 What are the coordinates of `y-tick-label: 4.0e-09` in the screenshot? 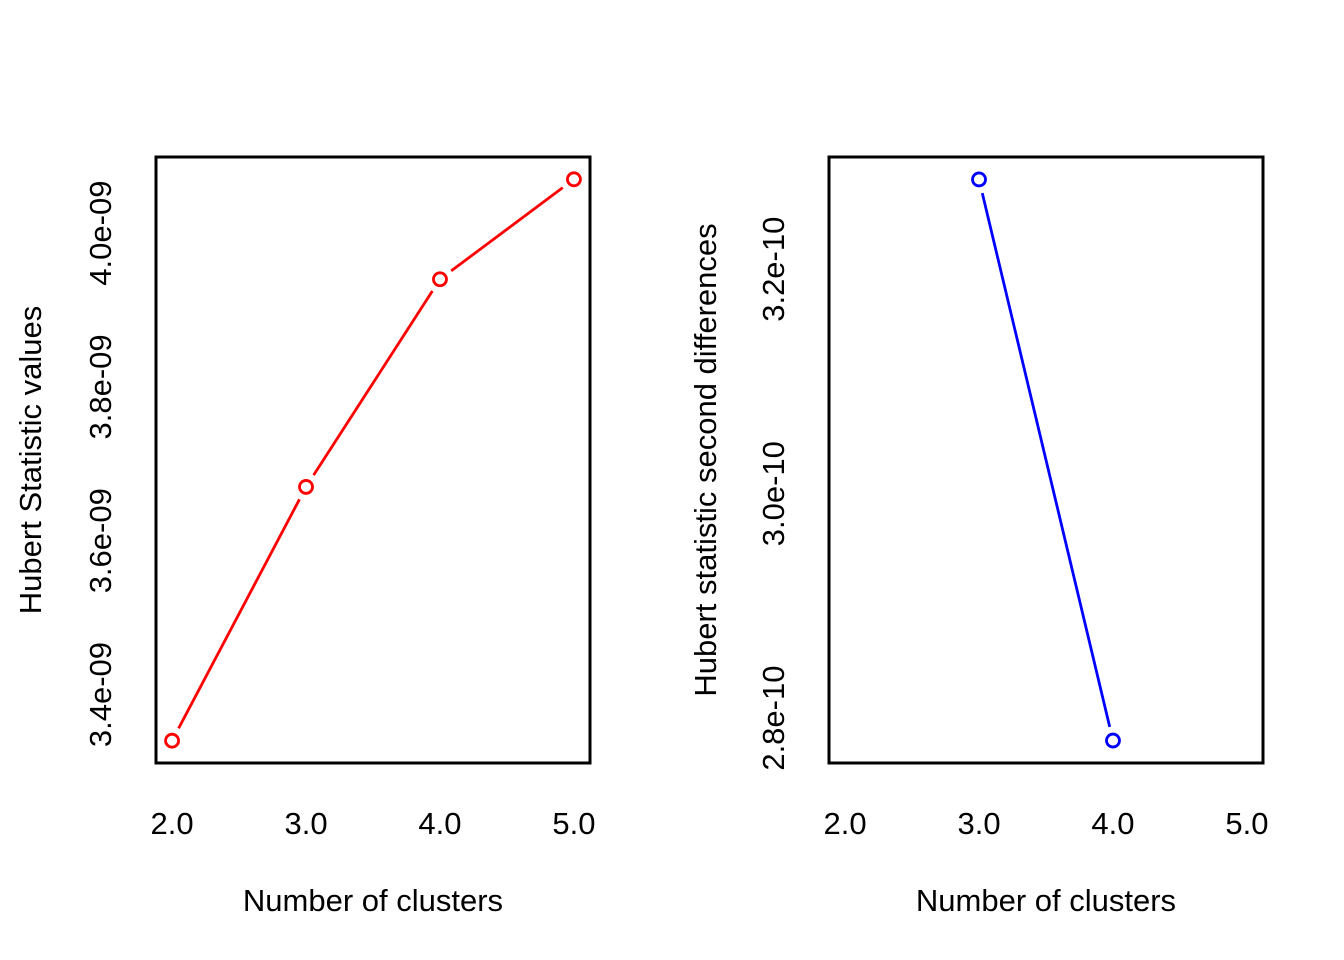 It's located at (100, 233).